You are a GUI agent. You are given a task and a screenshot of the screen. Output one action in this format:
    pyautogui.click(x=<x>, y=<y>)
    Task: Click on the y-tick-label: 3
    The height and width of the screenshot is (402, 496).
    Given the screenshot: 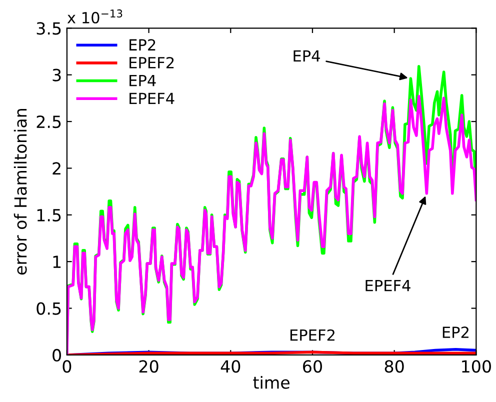 What is the action you would take?
    pyautogui.click(x=56, y=75)
    